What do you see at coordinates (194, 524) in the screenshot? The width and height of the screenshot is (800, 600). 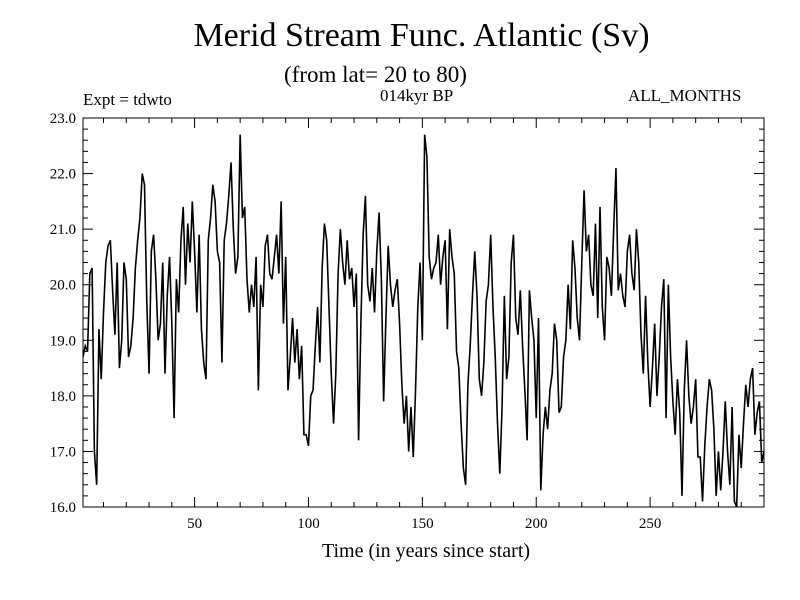 I see `x-tick-label: 50` at bounding box center [194, 524].